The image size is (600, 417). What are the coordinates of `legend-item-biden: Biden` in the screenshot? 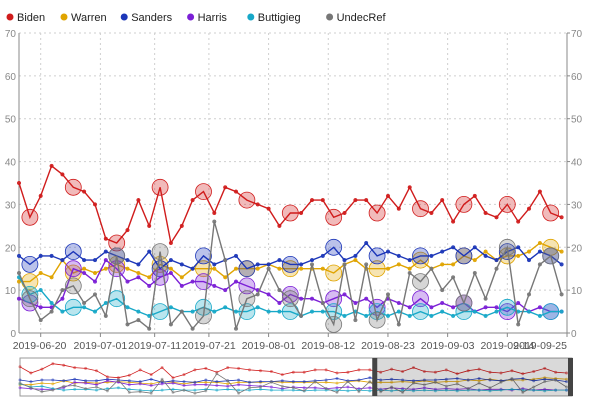 It's located at (26, 18).